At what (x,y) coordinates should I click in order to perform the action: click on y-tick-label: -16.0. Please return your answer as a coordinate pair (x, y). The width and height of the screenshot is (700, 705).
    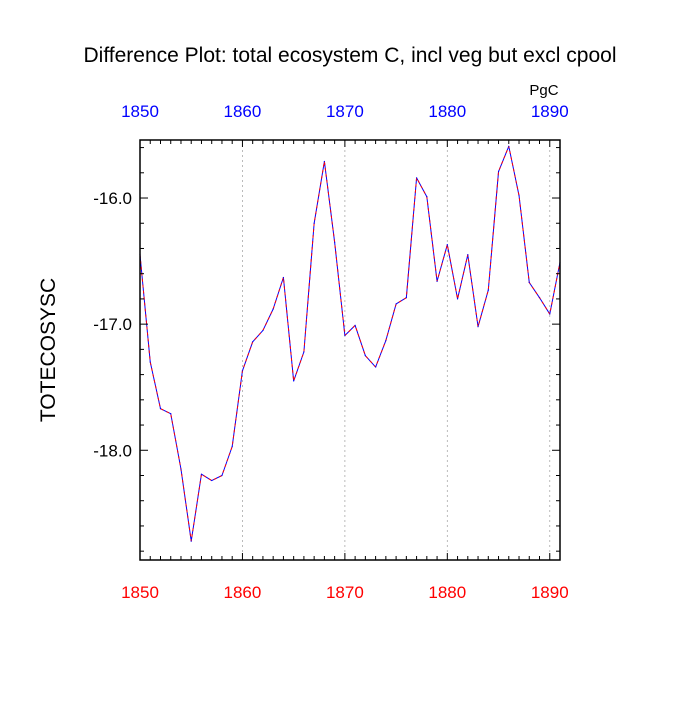
    Looking at the image, I should click on (112, 198).